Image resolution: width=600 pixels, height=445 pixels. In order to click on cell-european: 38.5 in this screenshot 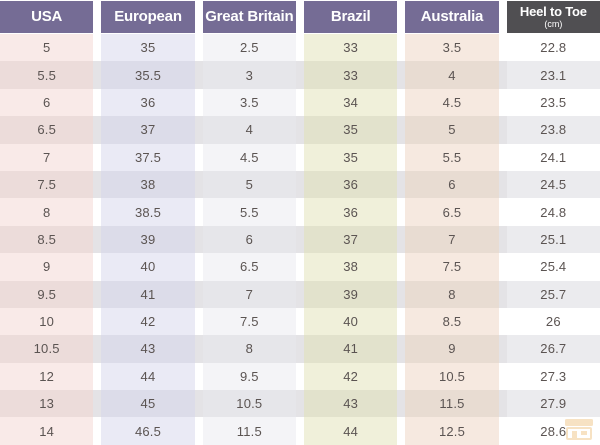, I will do `click(148, 212)`.